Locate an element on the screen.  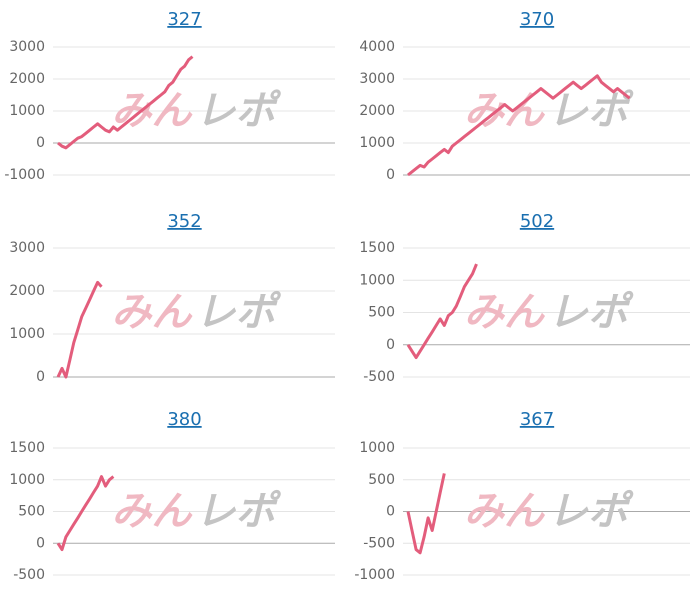
chart-title: 327 is located at coordinates (184, 19).